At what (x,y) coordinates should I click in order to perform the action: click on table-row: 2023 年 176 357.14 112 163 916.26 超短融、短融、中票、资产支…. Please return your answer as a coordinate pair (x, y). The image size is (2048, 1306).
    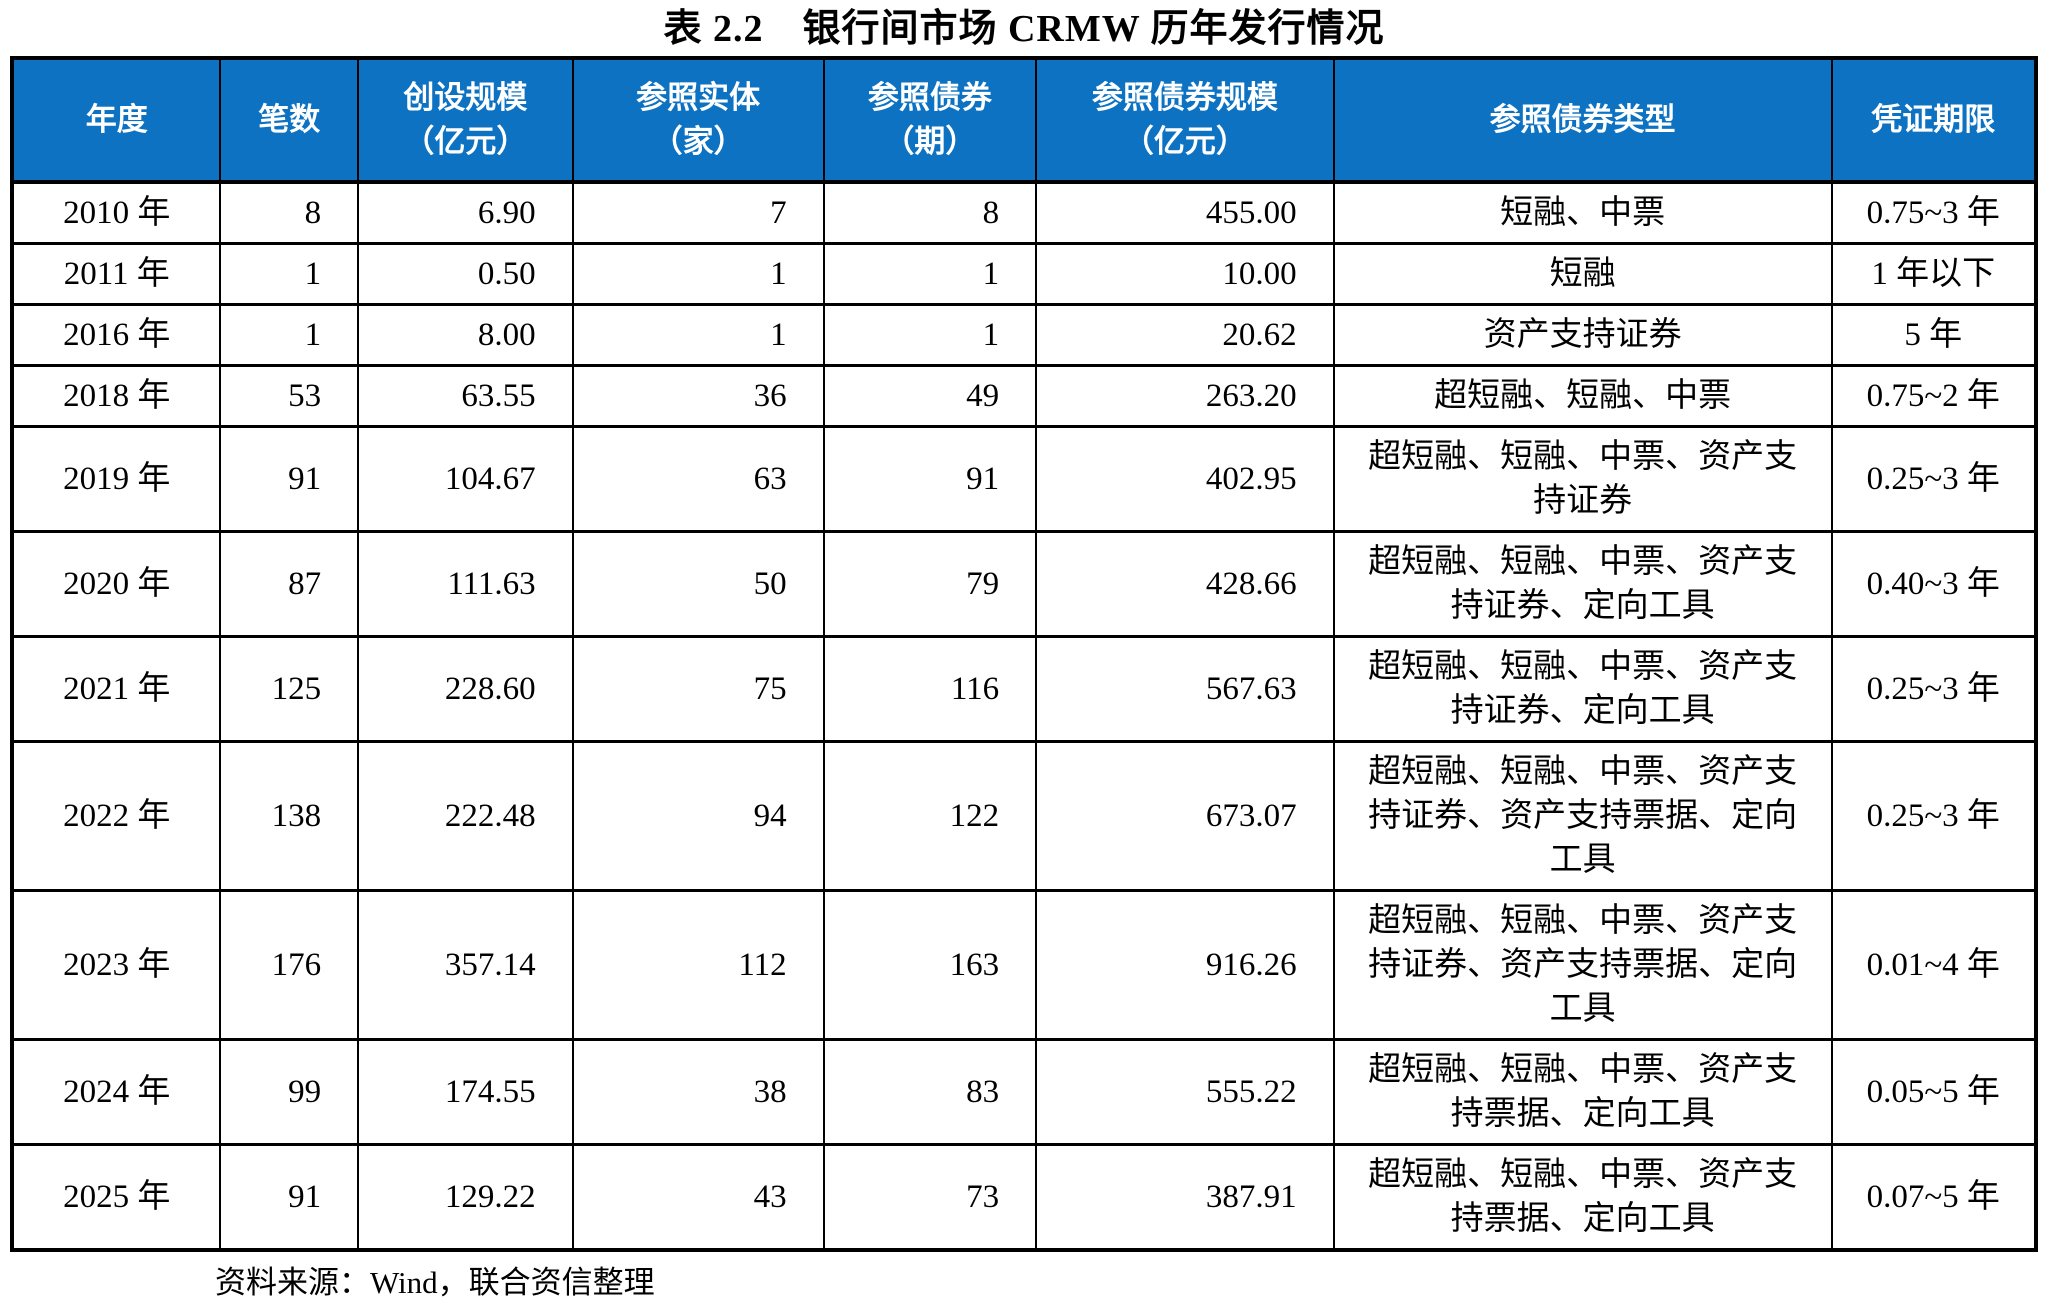
    Looking at the image, I should click on (1024, 965).